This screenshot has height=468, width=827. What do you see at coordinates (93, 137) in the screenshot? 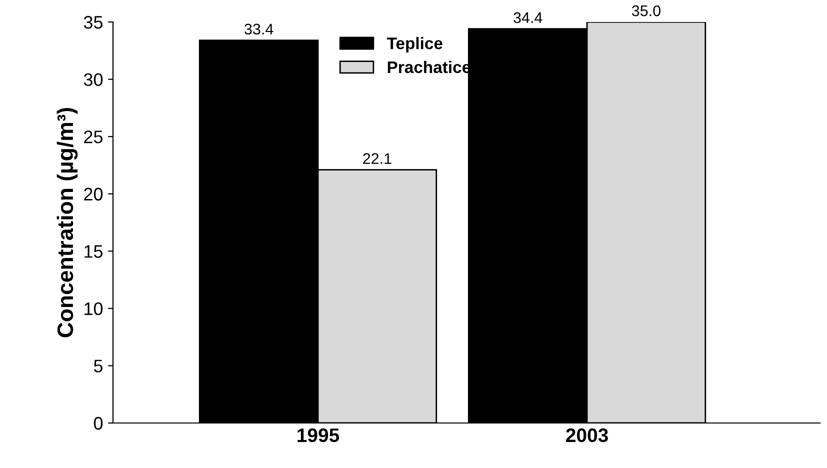
I see `y-tick-label: 25` at bounding box center [93, 137].